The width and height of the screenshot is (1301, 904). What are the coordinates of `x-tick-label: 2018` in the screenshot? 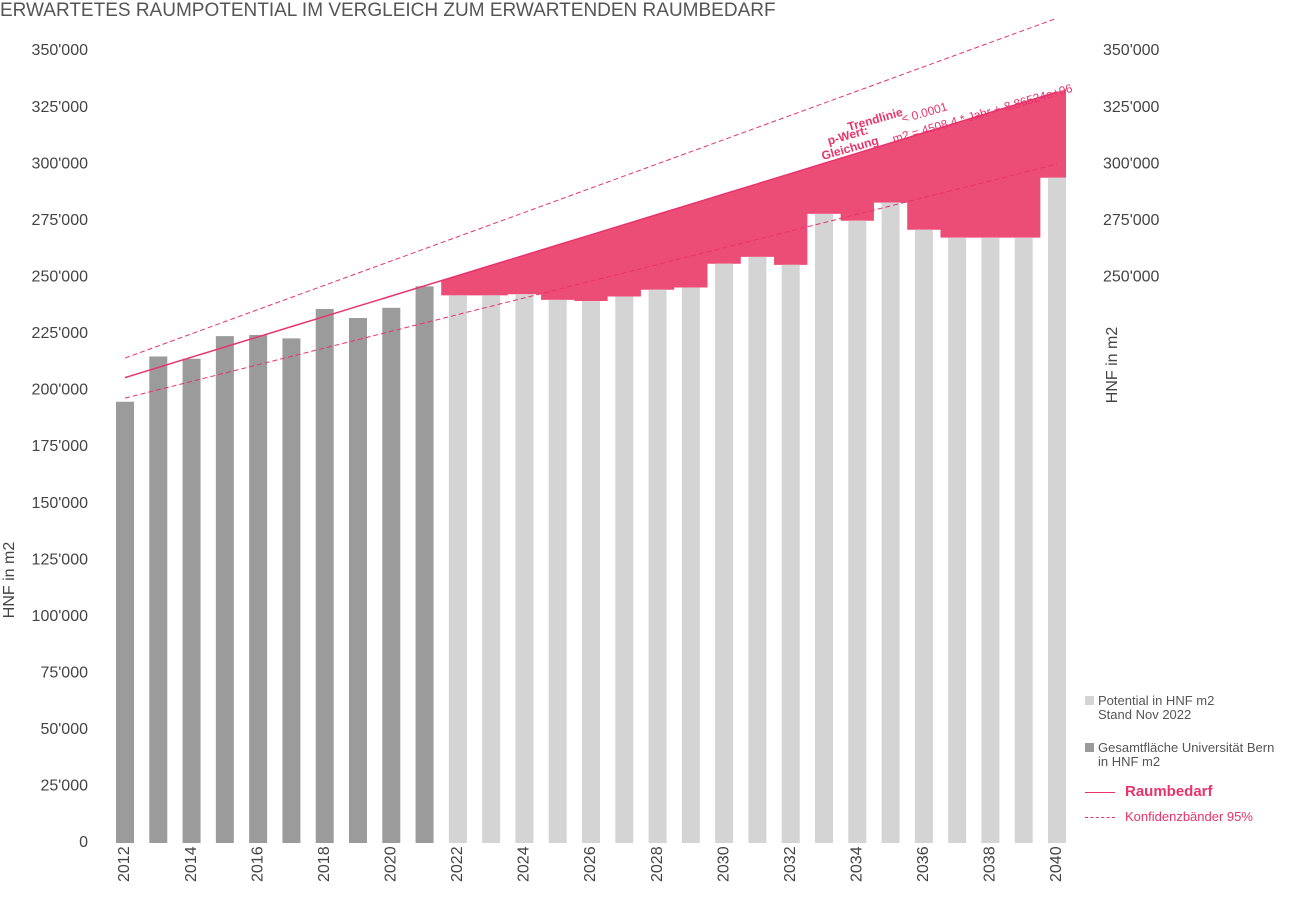 It's located at (324, 864).